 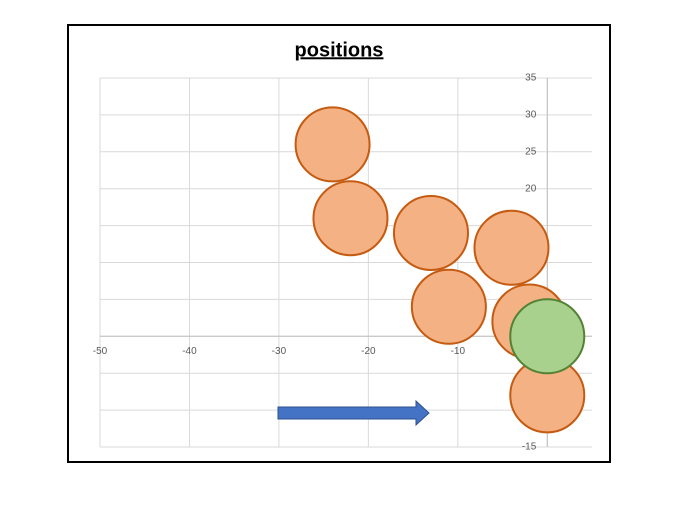 What do you see at coordinates (531, 115) in the screenshot?
I see `y-tick-label: 30` at bounding box center [531, 115].